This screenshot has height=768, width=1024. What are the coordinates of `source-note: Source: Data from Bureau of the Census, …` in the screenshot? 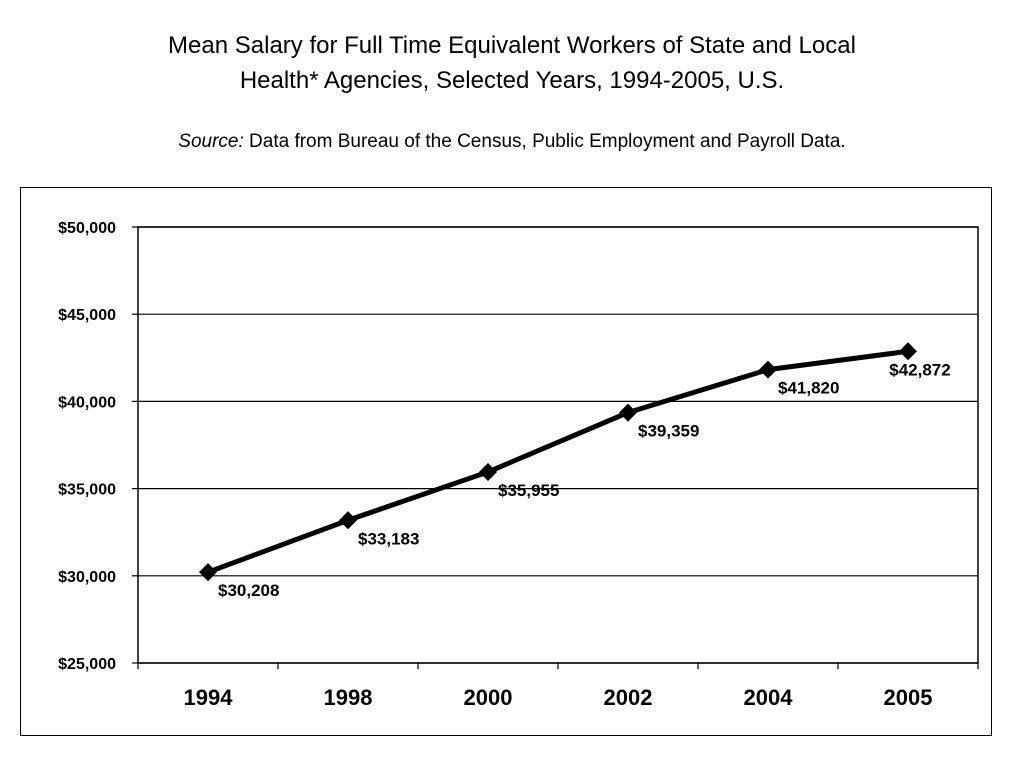 It's located at (512, 142).